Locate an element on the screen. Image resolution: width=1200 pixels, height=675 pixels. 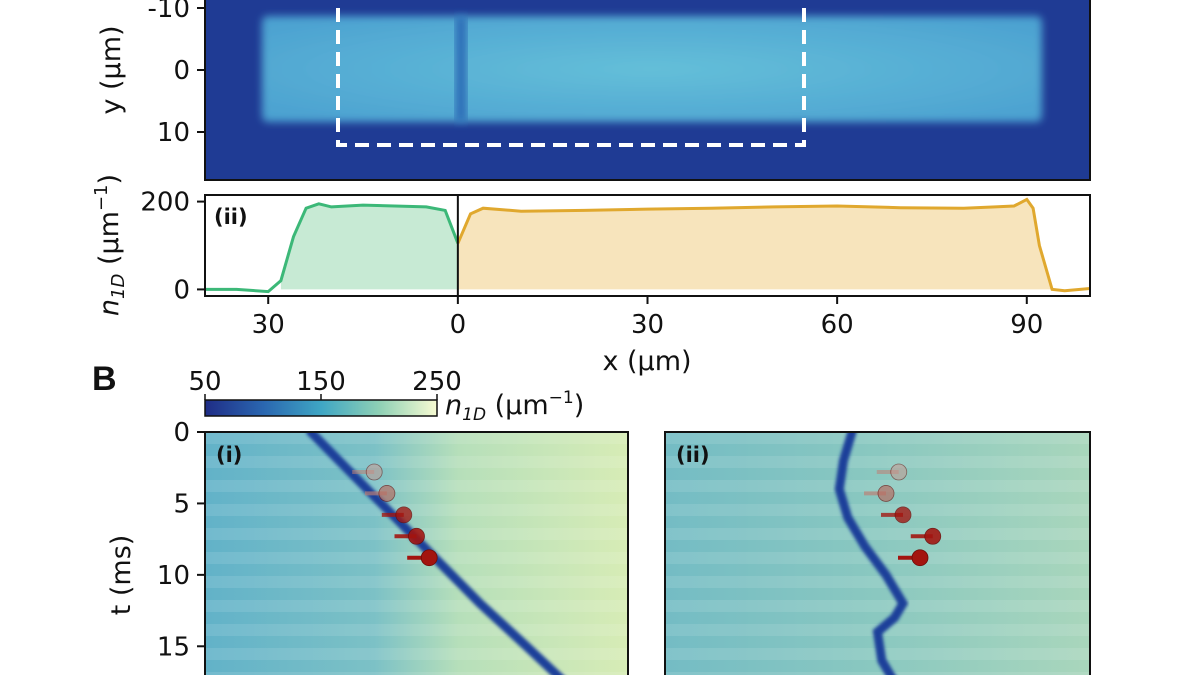
cbar-unit-close: ) is located at coordinates (579, 405).